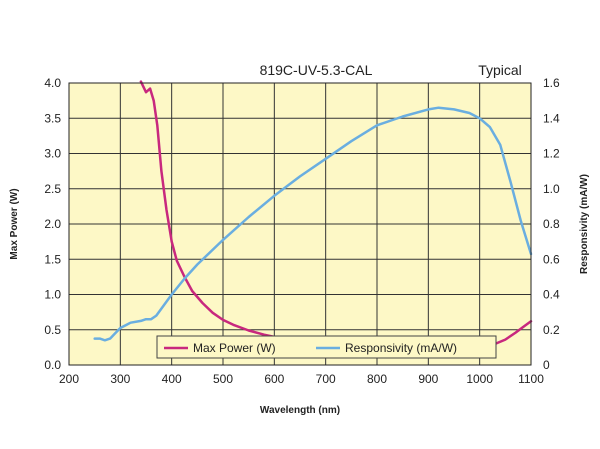  Describe the element at coordinates (274, 379) in the screenshot. I see `x-tick-label: 600` at that location.